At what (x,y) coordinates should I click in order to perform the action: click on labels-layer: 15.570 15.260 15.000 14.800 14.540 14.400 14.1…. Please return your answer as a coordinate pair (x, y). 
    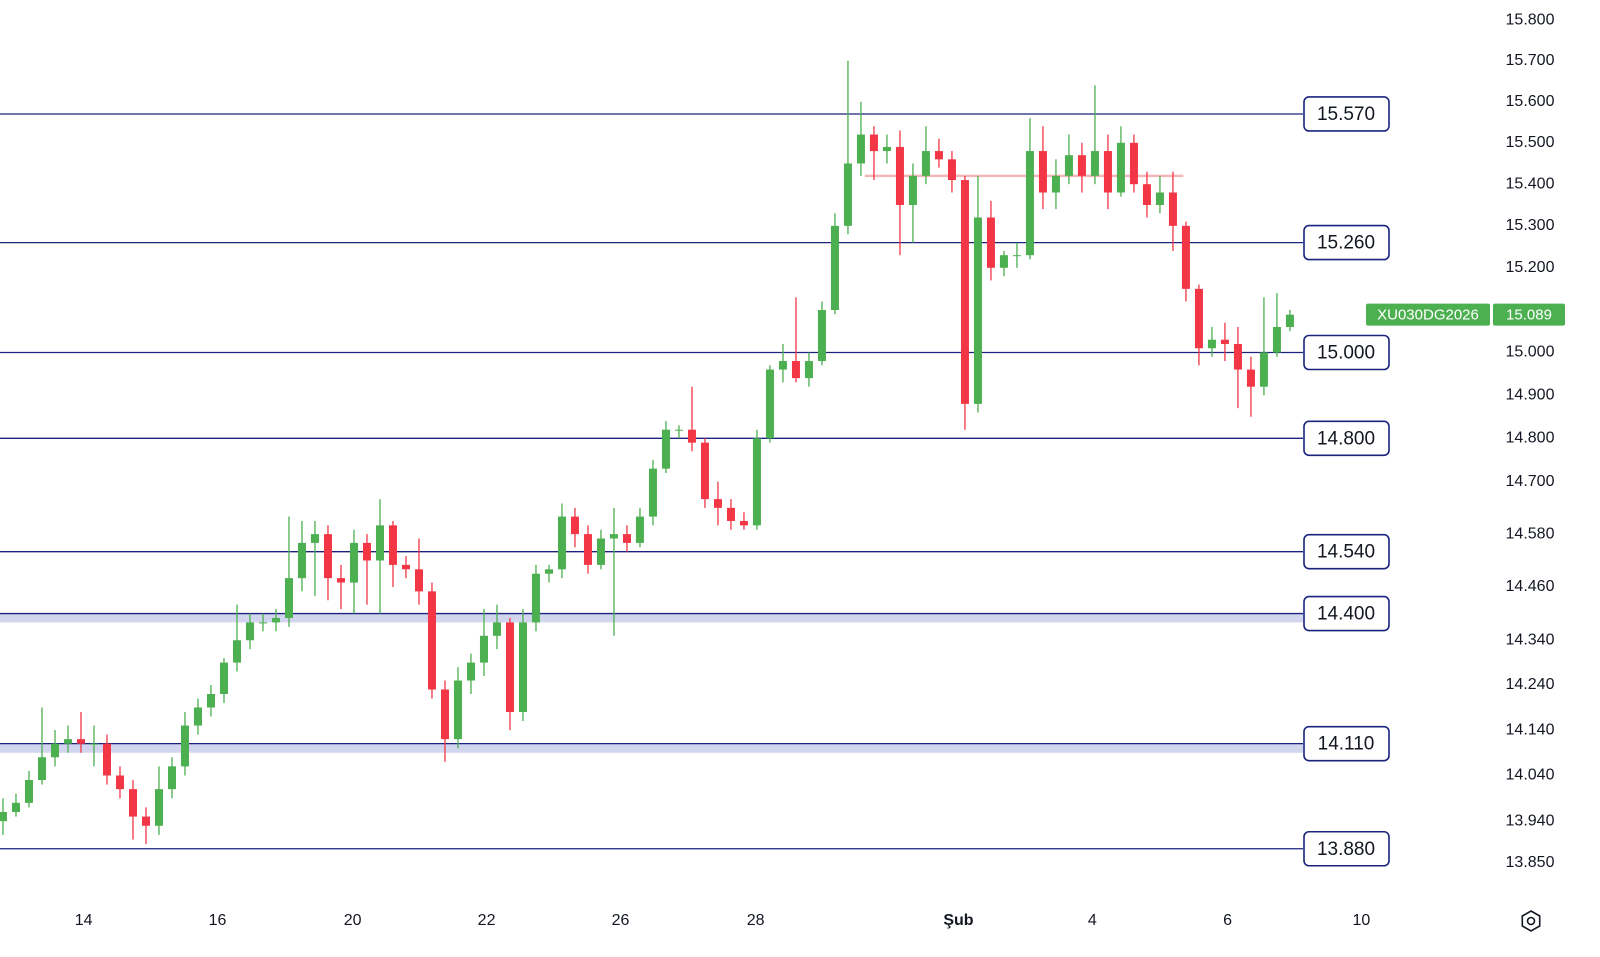
    Looking at the image, I should click on (1434, 481).